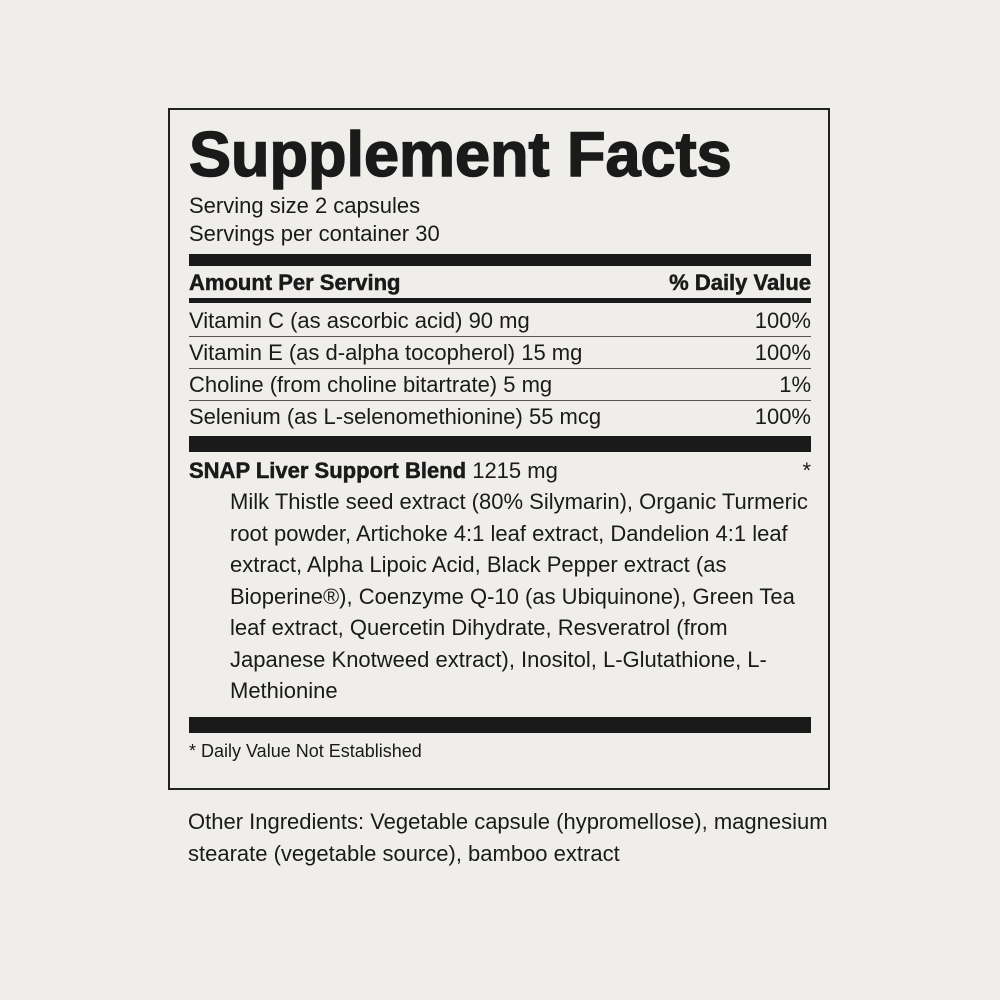 The height and width of the screenshot is (1000, 1000). What do you see at coordinates (740, 283) in the screenshot?
I see `dv-header: % Daily Value` at bounding box center [740, 283].